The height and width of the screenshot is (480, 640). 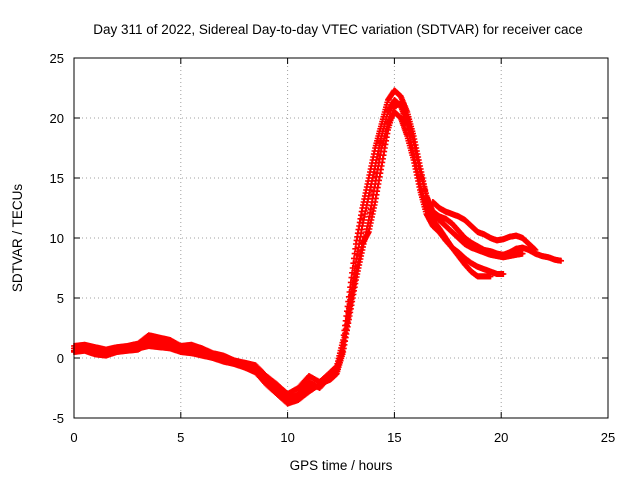 I want to click on x-tick-label: 10, so click(x=287, y=437).